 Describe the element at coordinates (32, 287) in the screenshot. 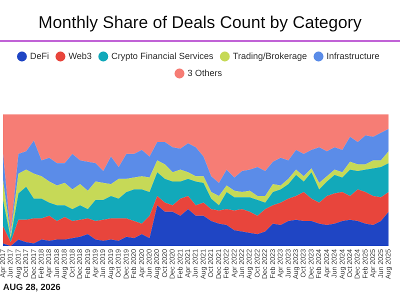

I see `text: AUG 28, 2026` at that location.